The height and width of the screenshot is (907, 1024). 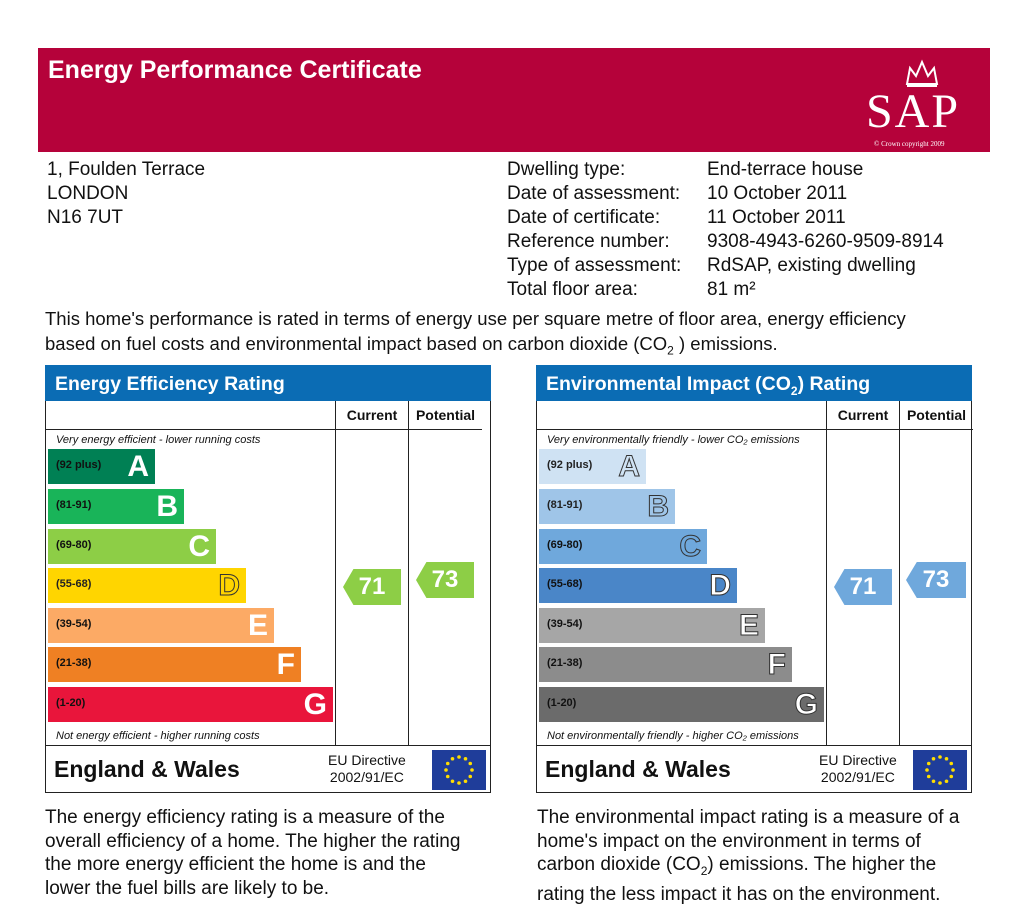 I want to click on detail-row: Dwelling type: End-terrace house, so click(x=725, y=170).